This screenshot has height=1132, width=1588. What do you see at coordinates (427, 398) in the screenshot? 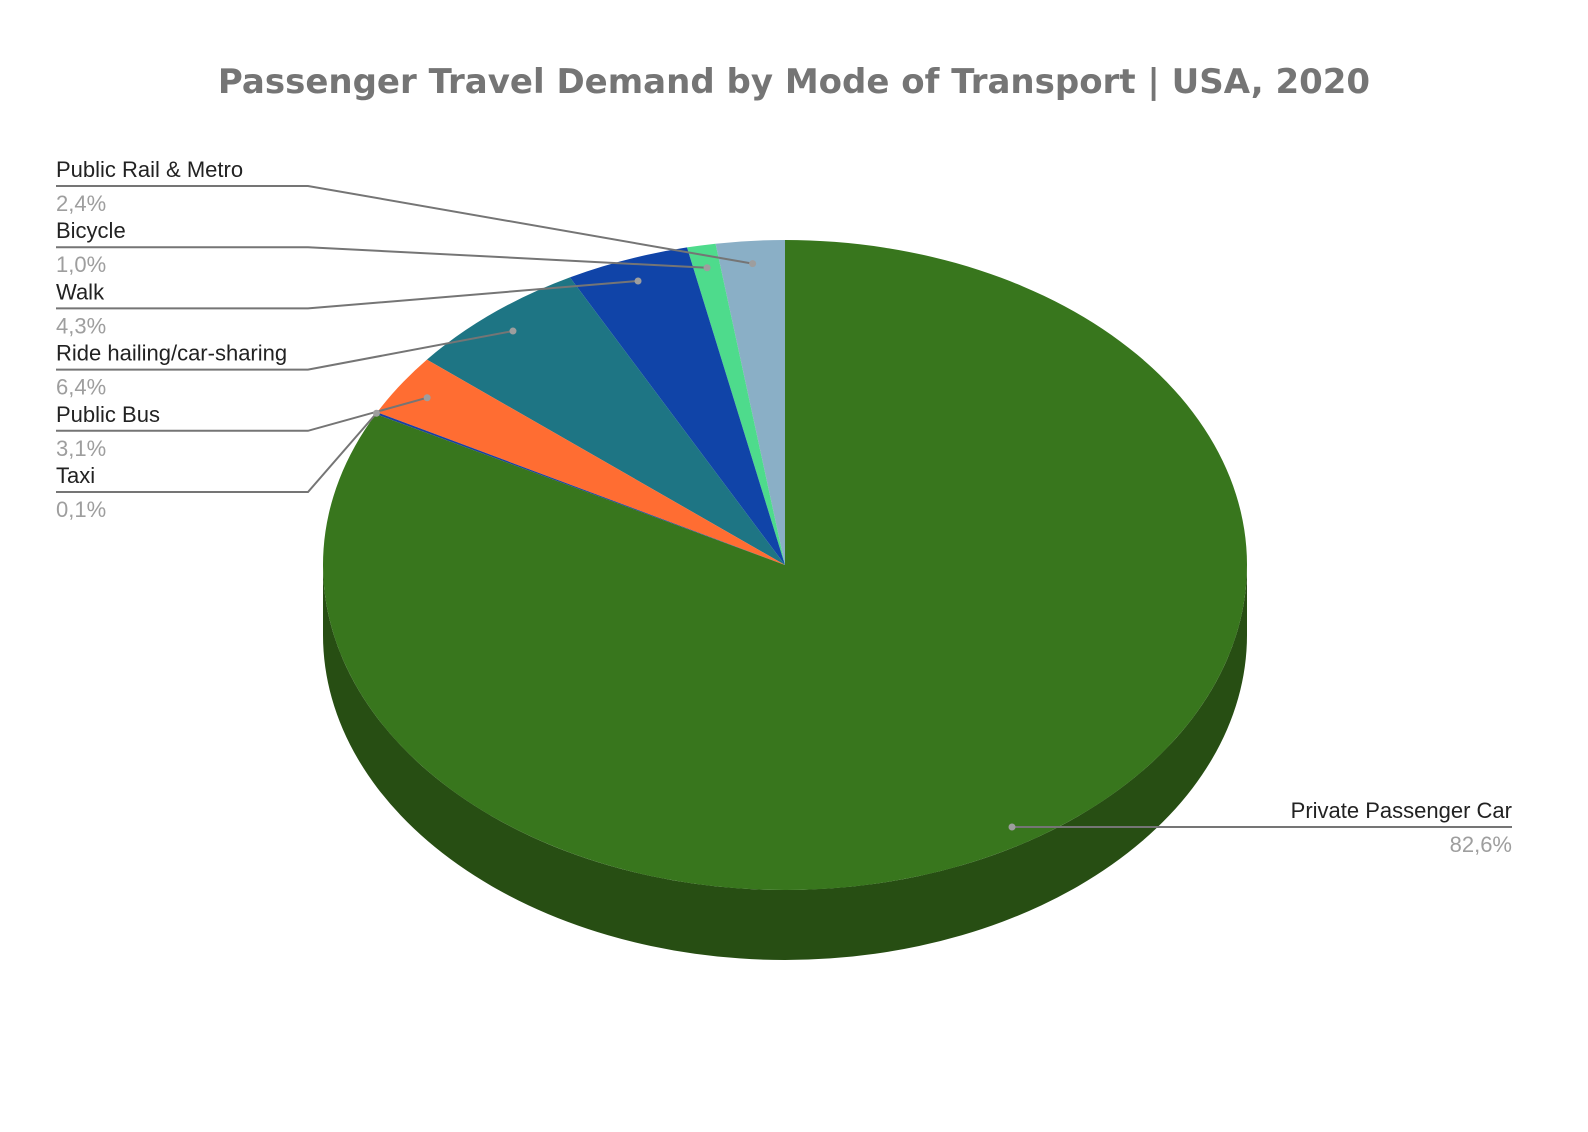
I see `leader-dot-public-bus` at bounding box center [427, 398].